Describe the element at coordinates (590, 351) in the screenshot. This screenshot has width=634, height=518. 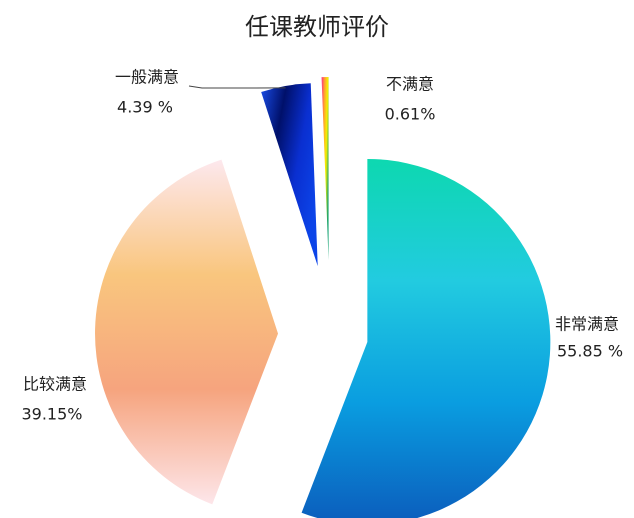
I see `value-label: 55.85 %` at that location.